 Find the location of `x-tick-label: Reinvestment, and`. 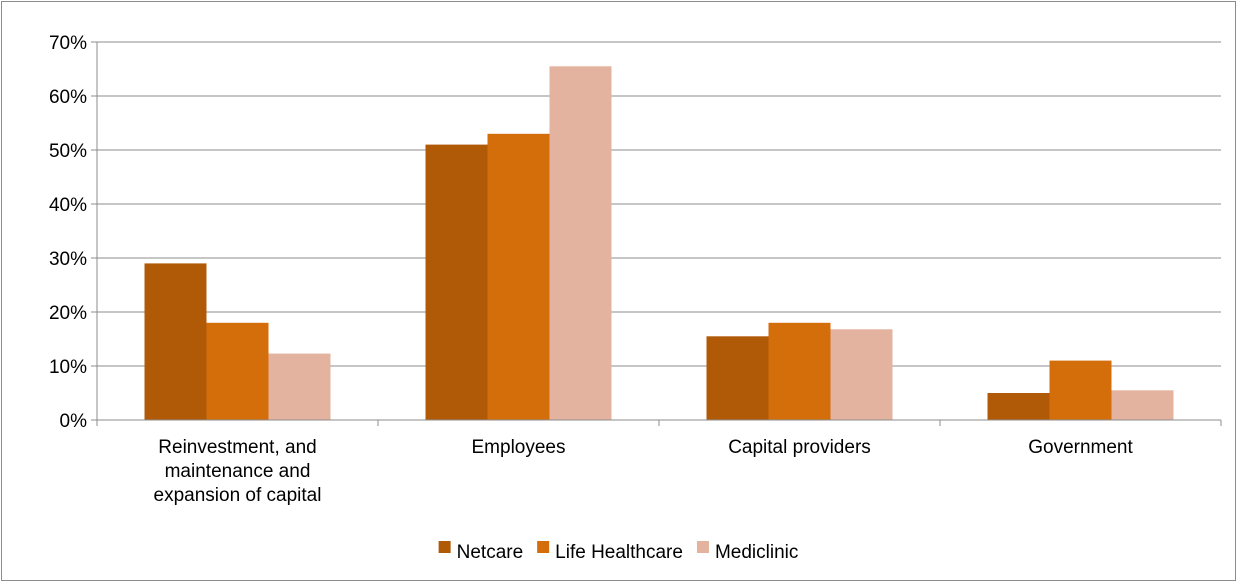

x-tick-label: Reinvestment, and is located at coordinates (237, 447).